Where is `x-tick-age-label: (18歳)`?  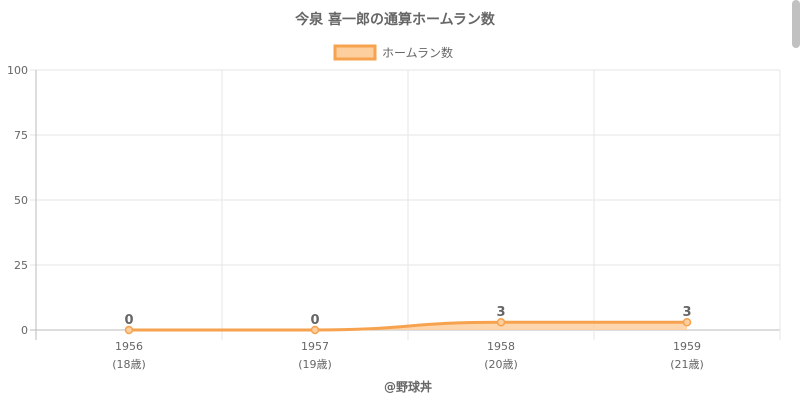
x-tick-age-label: (18歳) is located at coordinates (129, 364).